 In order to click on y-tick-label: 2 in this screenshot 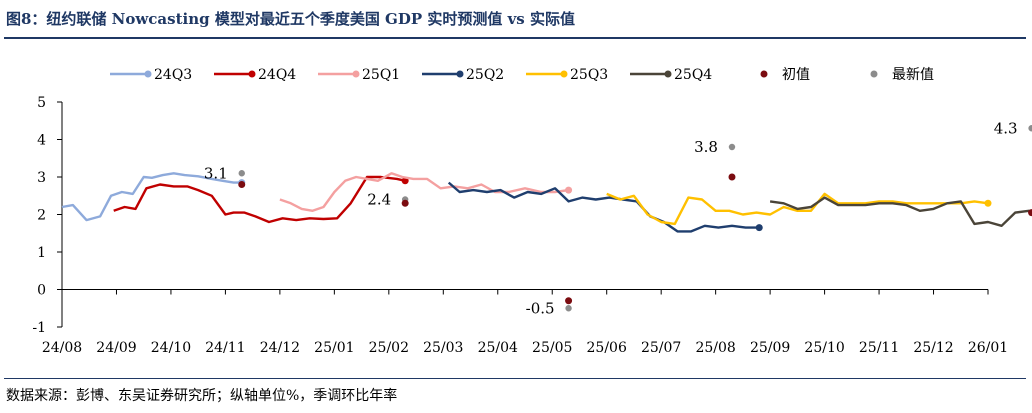, I will do `click(41, 216)`.